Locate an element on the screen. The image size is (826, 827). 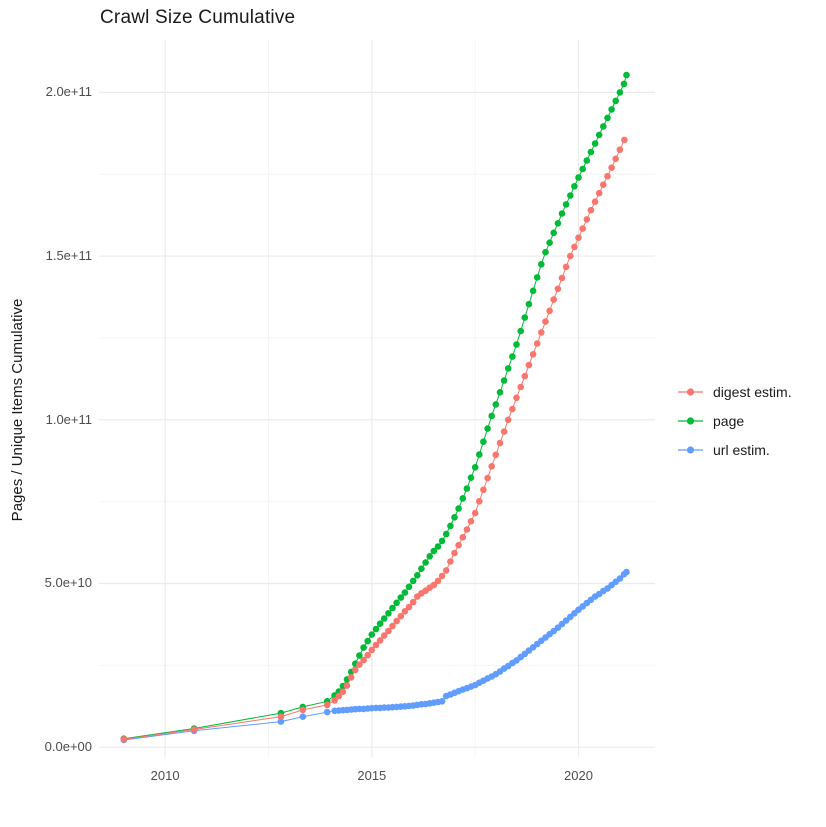
legend-label: url estim. is located at coordinates (741, 449).